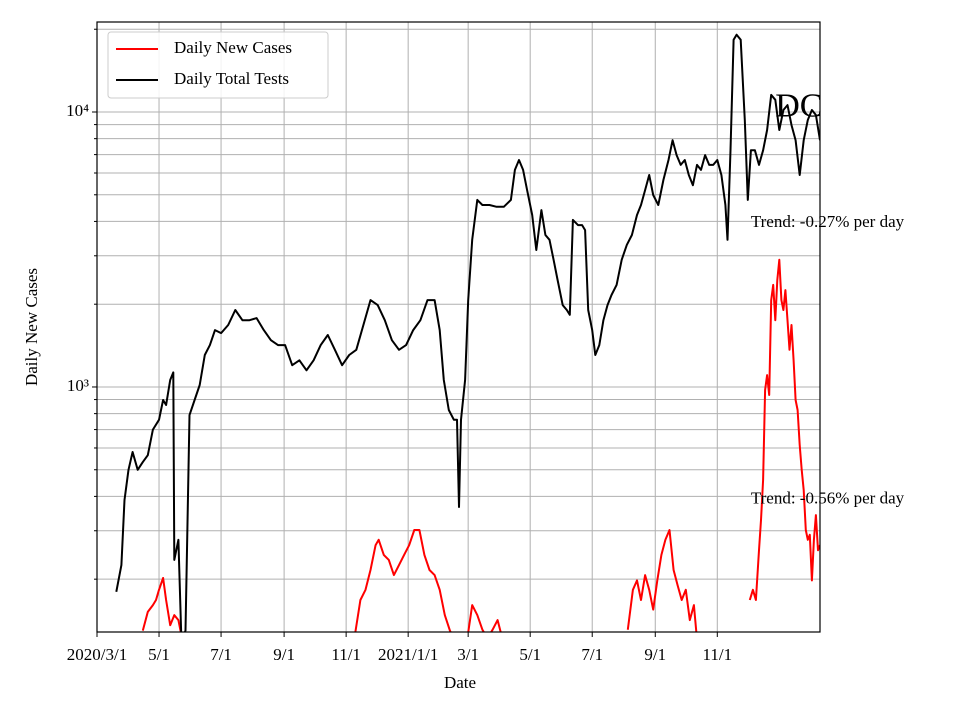  Describe the element at coordinates (408, 654) in the screenshot. I see `x-tick-label: 2021/1/1` at that location.